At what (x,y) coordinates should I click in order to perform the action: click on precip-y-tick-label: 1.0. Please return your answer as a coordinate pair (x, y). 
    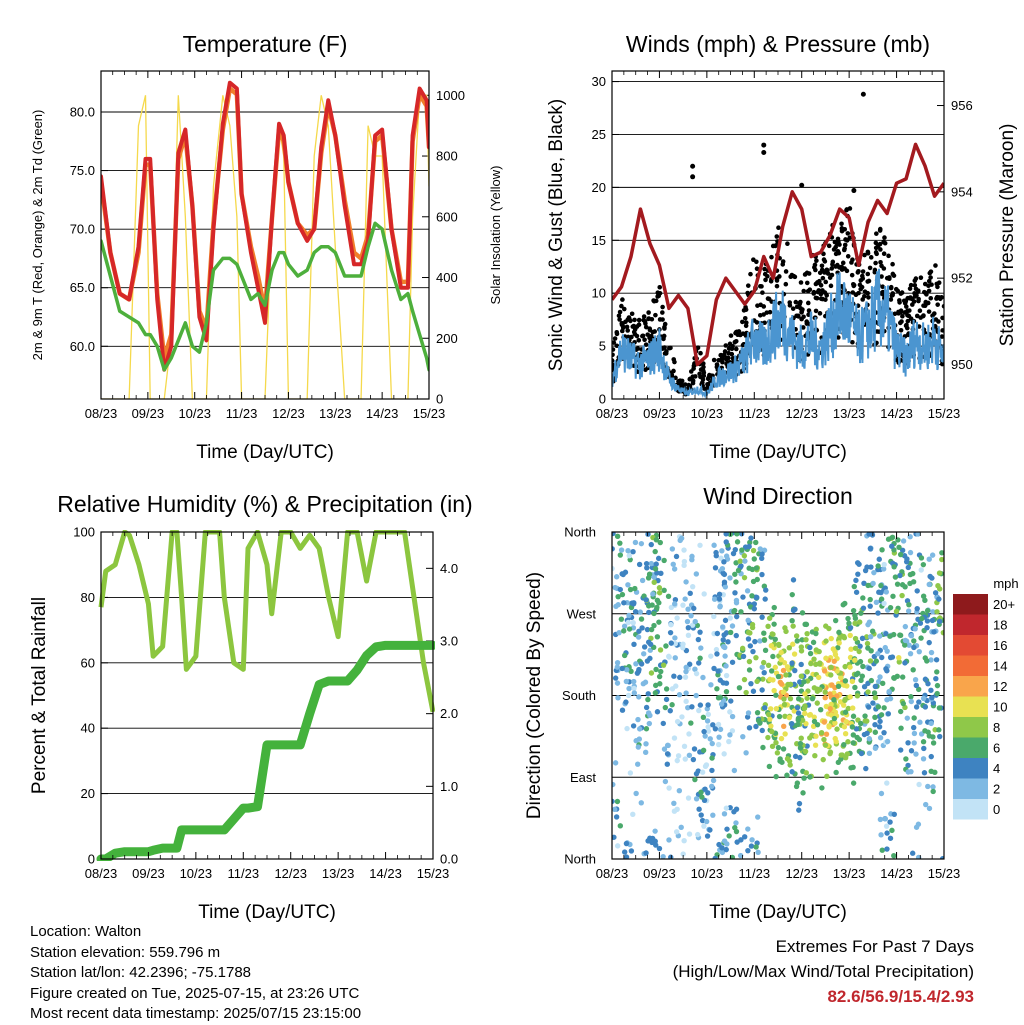
    Looking at the image, I should click on (449, 786).